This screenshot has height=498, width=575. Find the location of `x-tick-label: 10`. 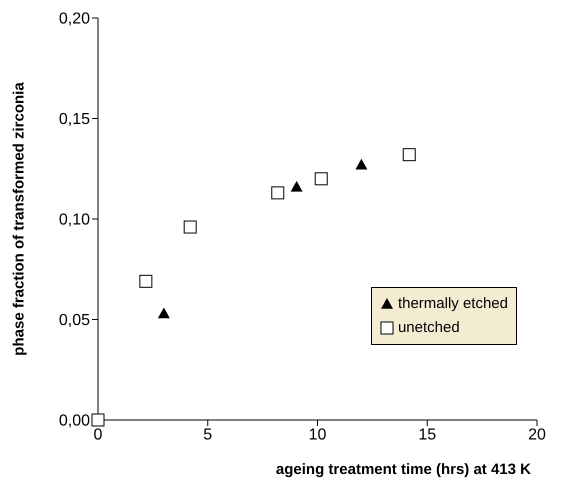

x-tick-label: 10 is located at coordinates (317, 435).